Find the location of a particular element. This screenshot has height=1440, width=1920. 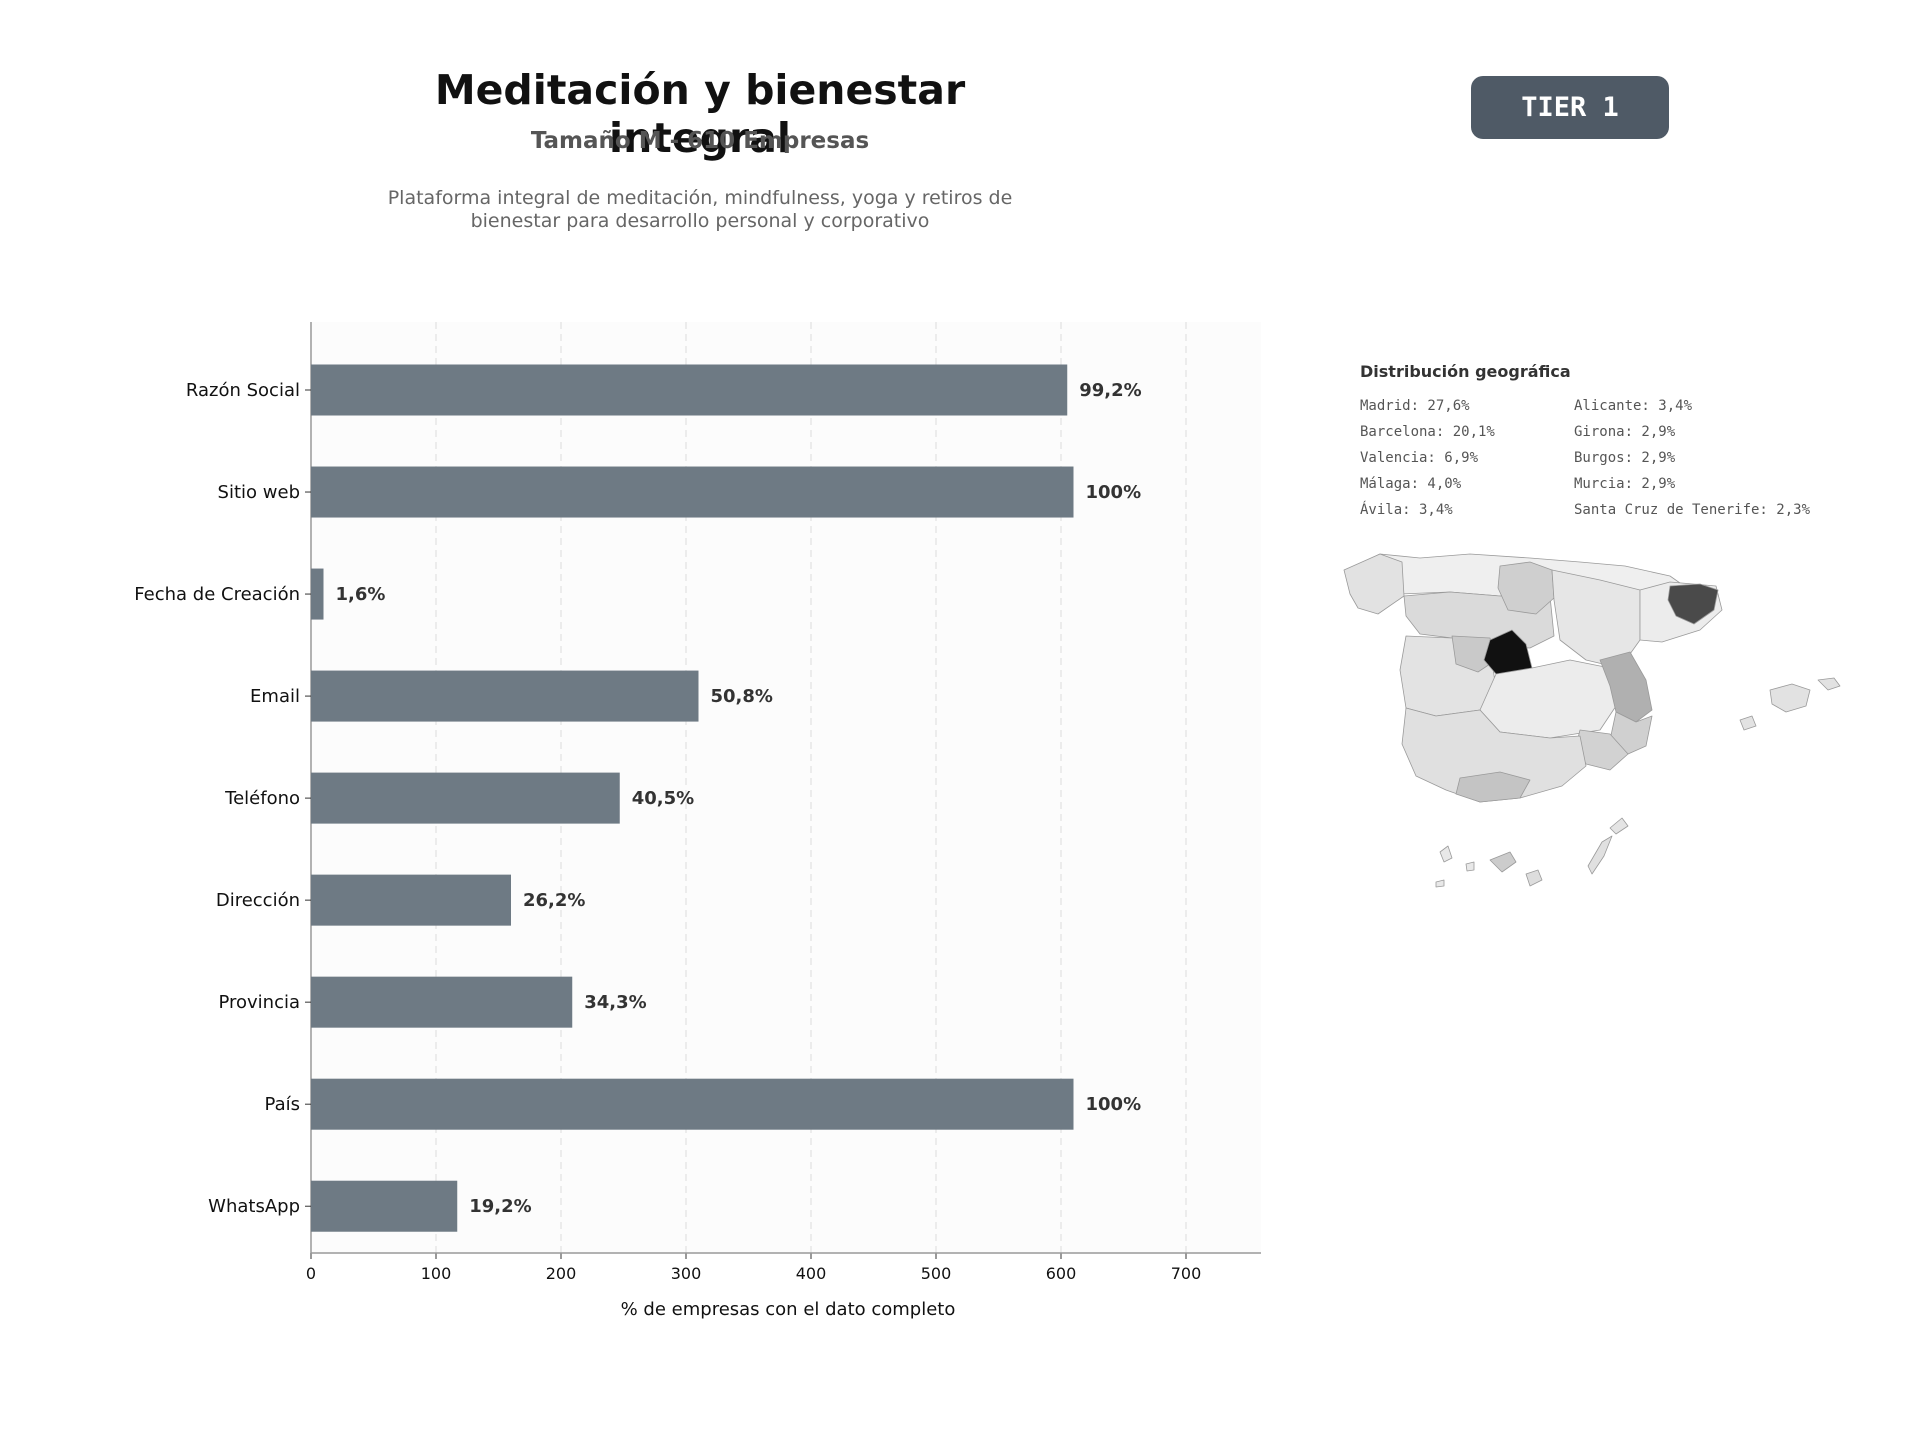

y-tick-label: País is located at coordinates (282, 1104).